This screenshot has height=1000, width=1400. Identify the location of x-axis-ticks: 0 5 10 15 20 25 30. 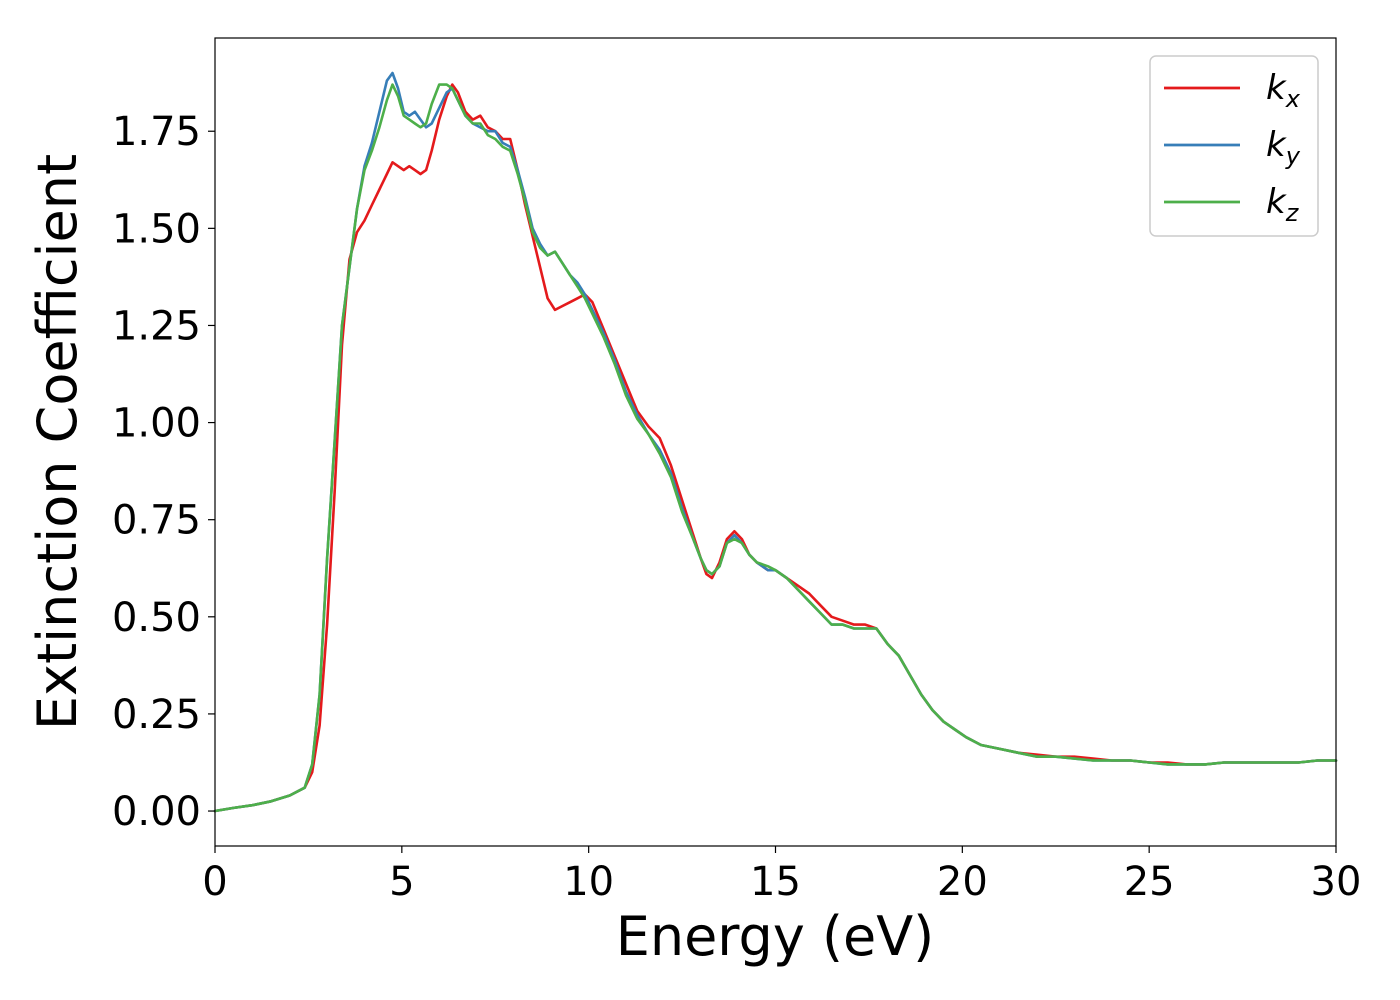
(781, 875).